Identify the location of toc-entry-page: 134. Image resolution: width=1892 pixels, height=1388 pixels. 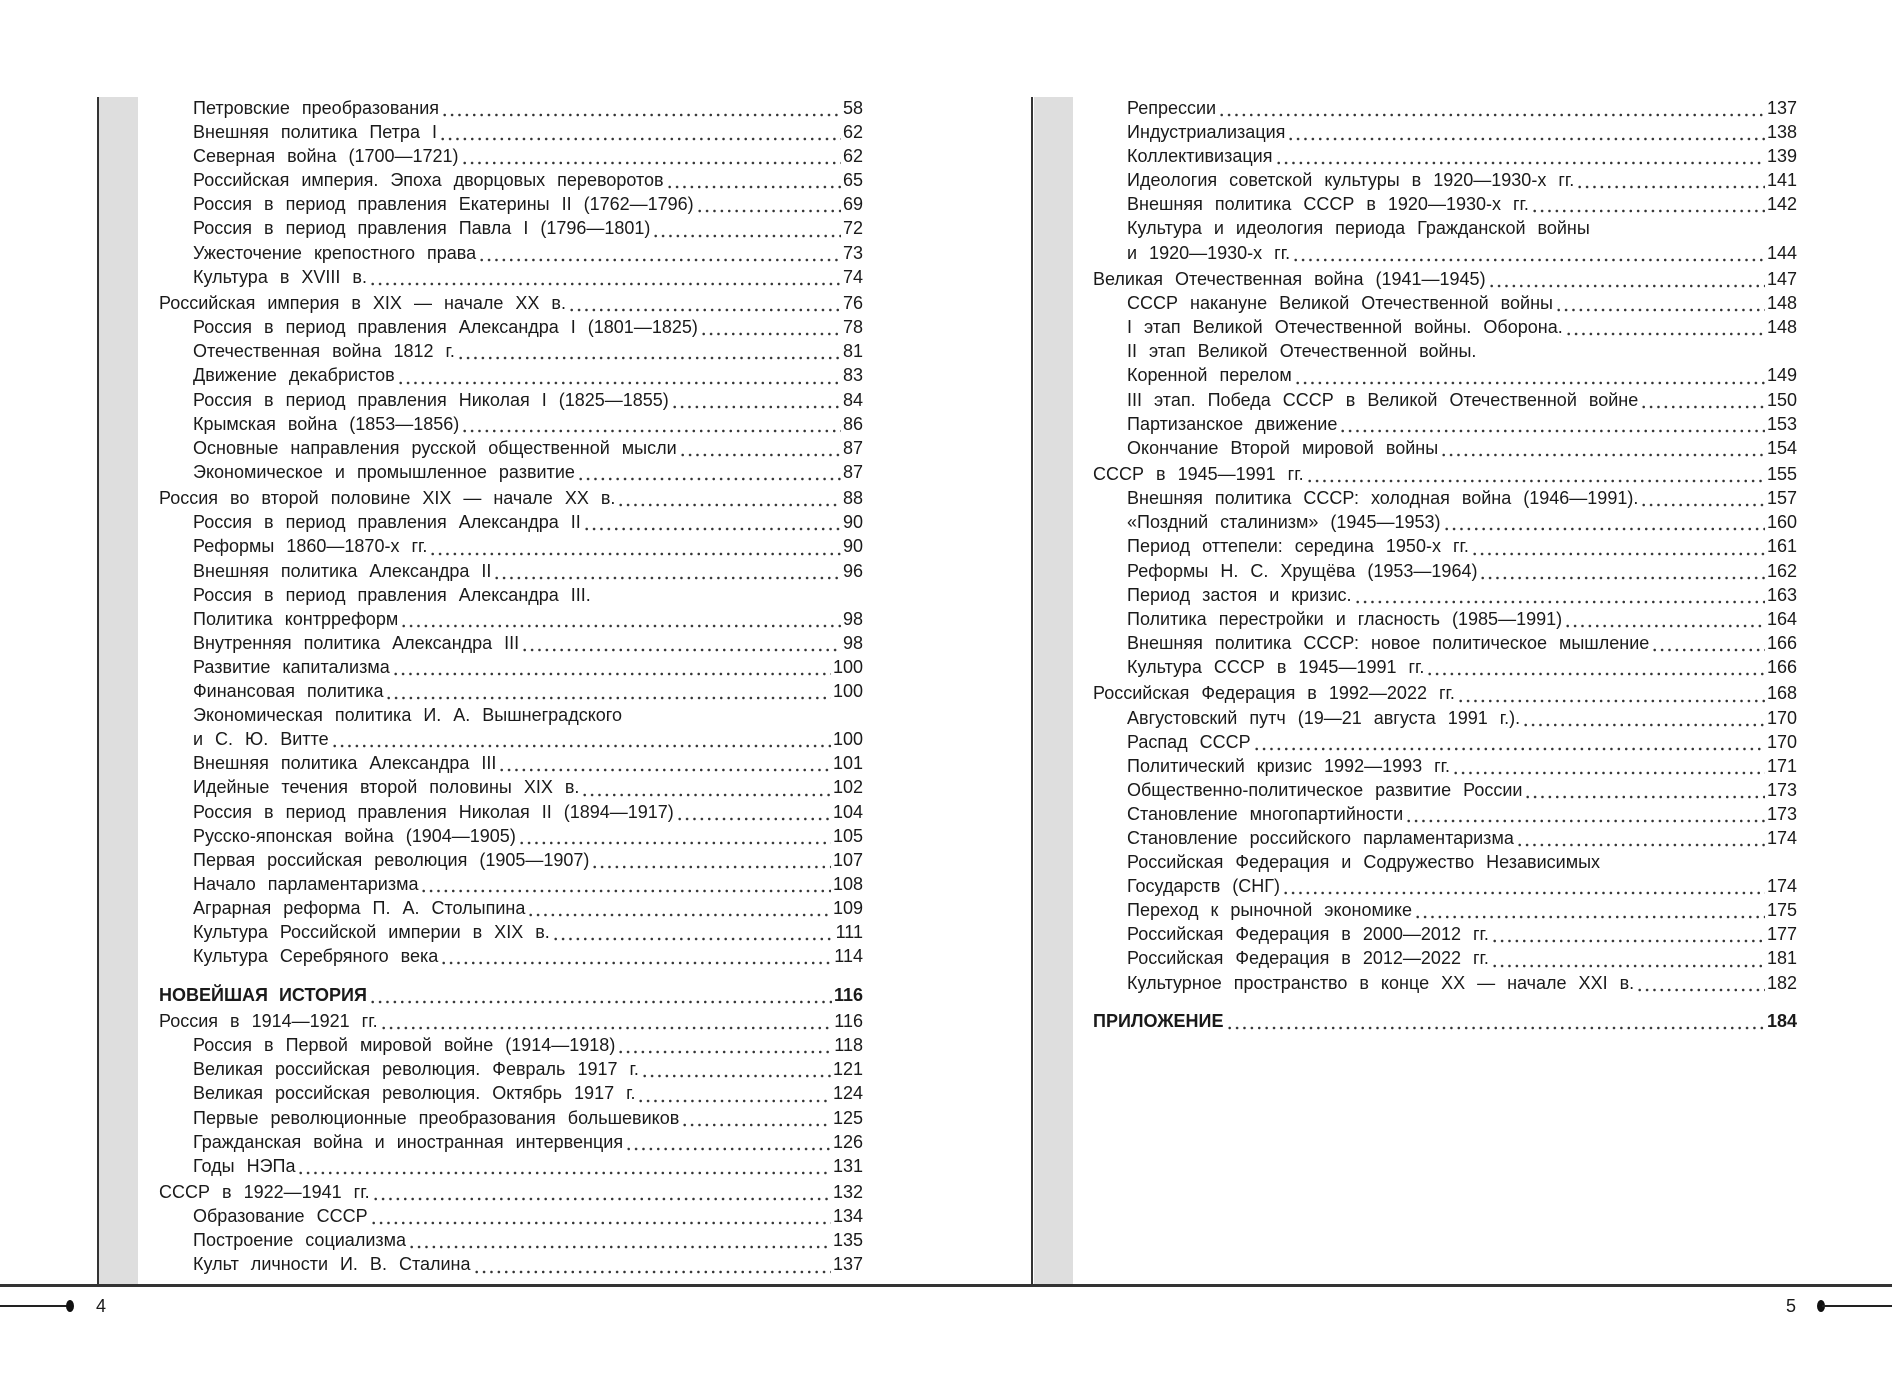
(847, 1216).